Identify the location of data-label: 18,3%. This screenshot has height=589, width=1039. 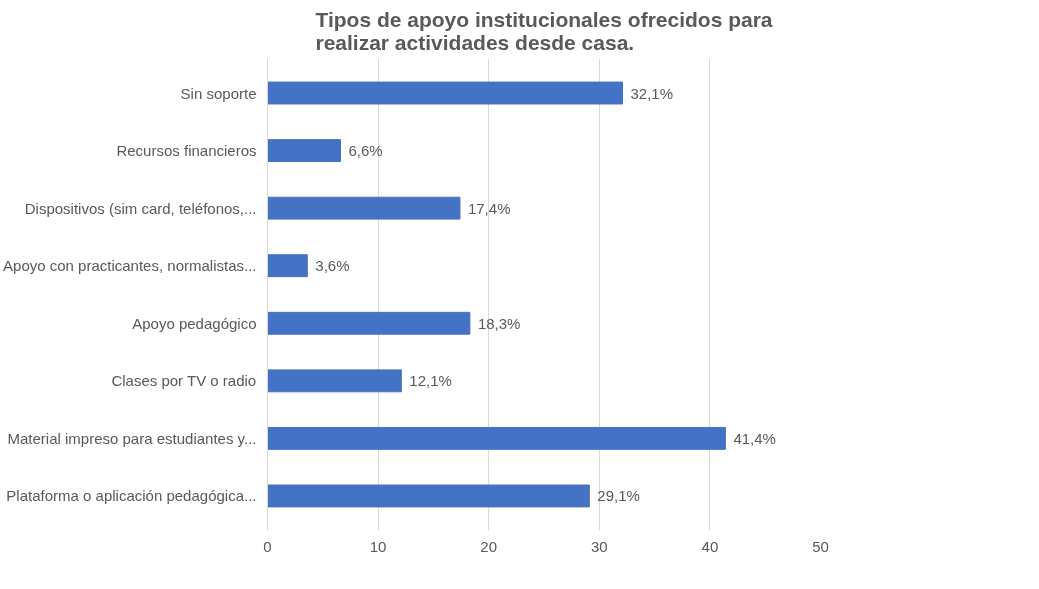
(499, 323).